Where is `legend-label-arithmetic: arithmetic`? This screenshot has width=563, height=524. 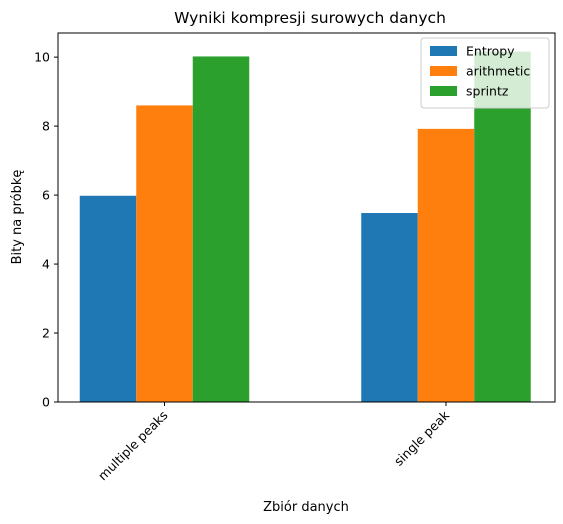
legend-label-arithmetic: arithmetic is located at coordinates (498, 71).